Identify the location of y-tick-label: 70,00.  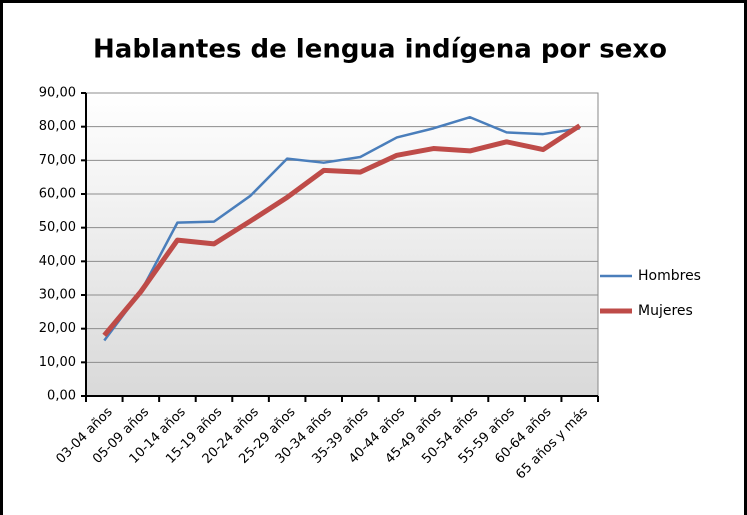
(57, 160).